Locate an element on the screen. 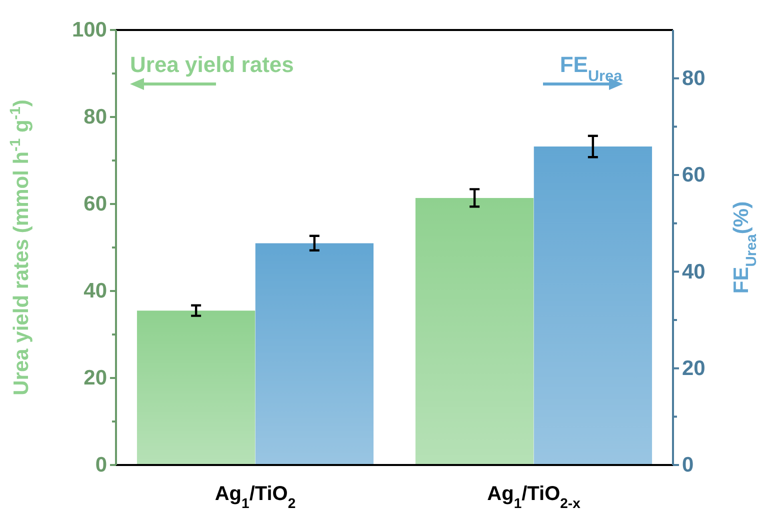 This screenshot has height=523, width=761. y2-tick-label: 60 is located at coordinates (694, 175).